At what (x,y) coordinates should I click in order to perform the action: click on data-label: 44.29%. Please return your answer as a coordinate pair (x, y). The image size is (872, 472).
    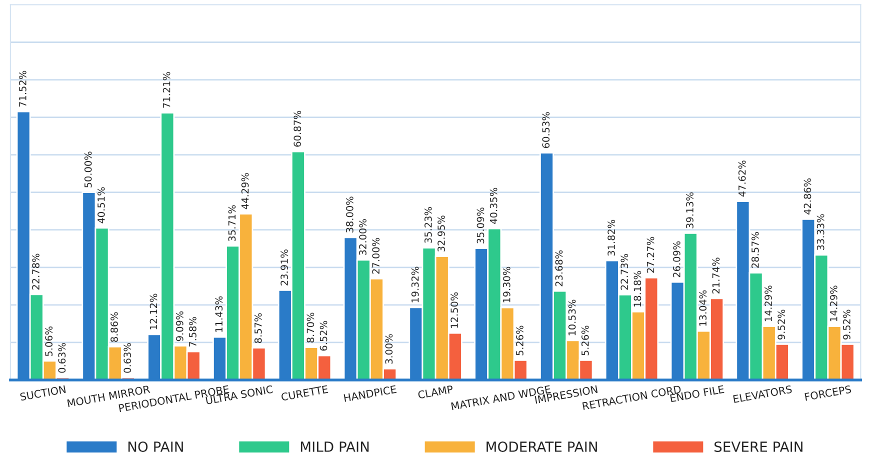
    Looking at the image, I should click on (245, 191).